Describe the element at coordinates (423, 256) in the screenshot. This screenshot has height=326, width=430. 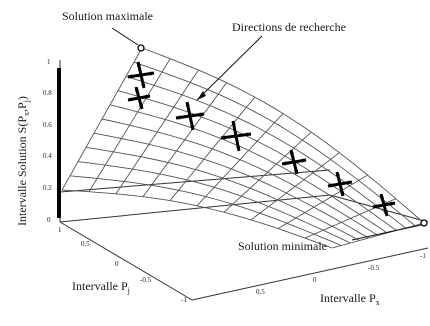
I see `px-tick: -1` at that location.